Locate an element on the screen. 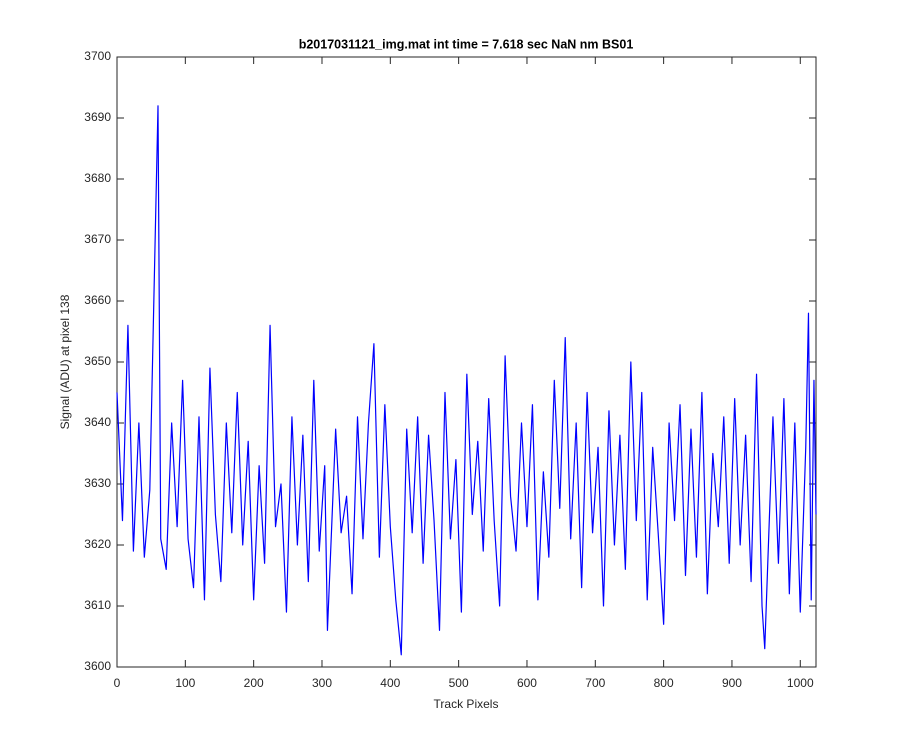 This screenshot has width=900, height=750. y-tick-label: 3610 is located at coordinates (97, 605).